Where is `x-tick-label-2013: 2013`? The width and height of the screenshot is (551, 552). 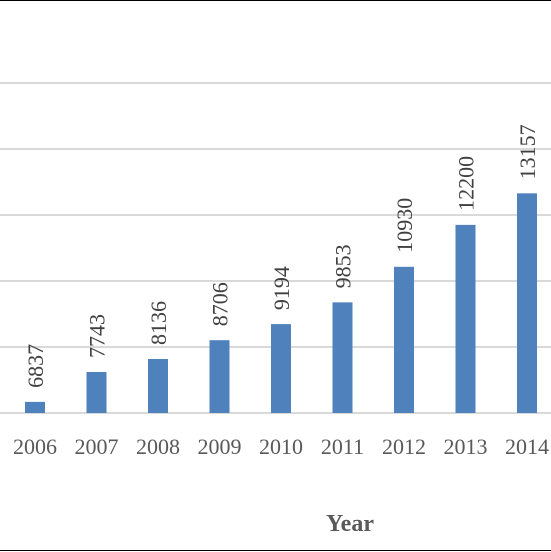
x-tick-label-2013: 2013 is located at coordinates (466, 446).